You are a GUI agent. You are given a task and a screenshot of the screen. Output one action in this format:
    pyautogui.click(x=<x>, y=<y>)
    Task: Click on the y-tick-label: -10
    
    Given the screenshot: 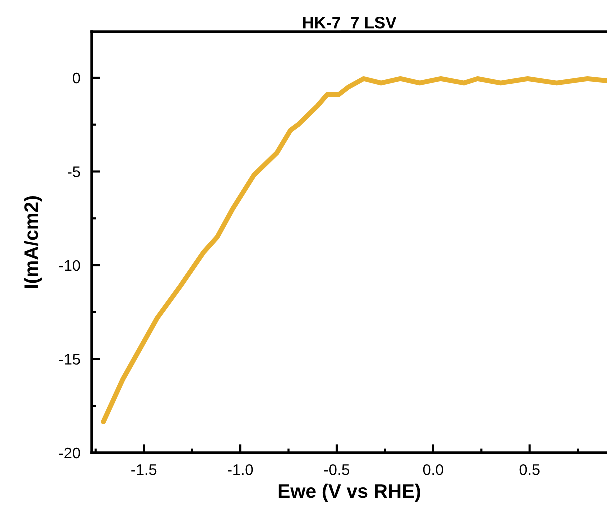 What is the action you would take?
    pyautogui.click(x=70, y=266)
    